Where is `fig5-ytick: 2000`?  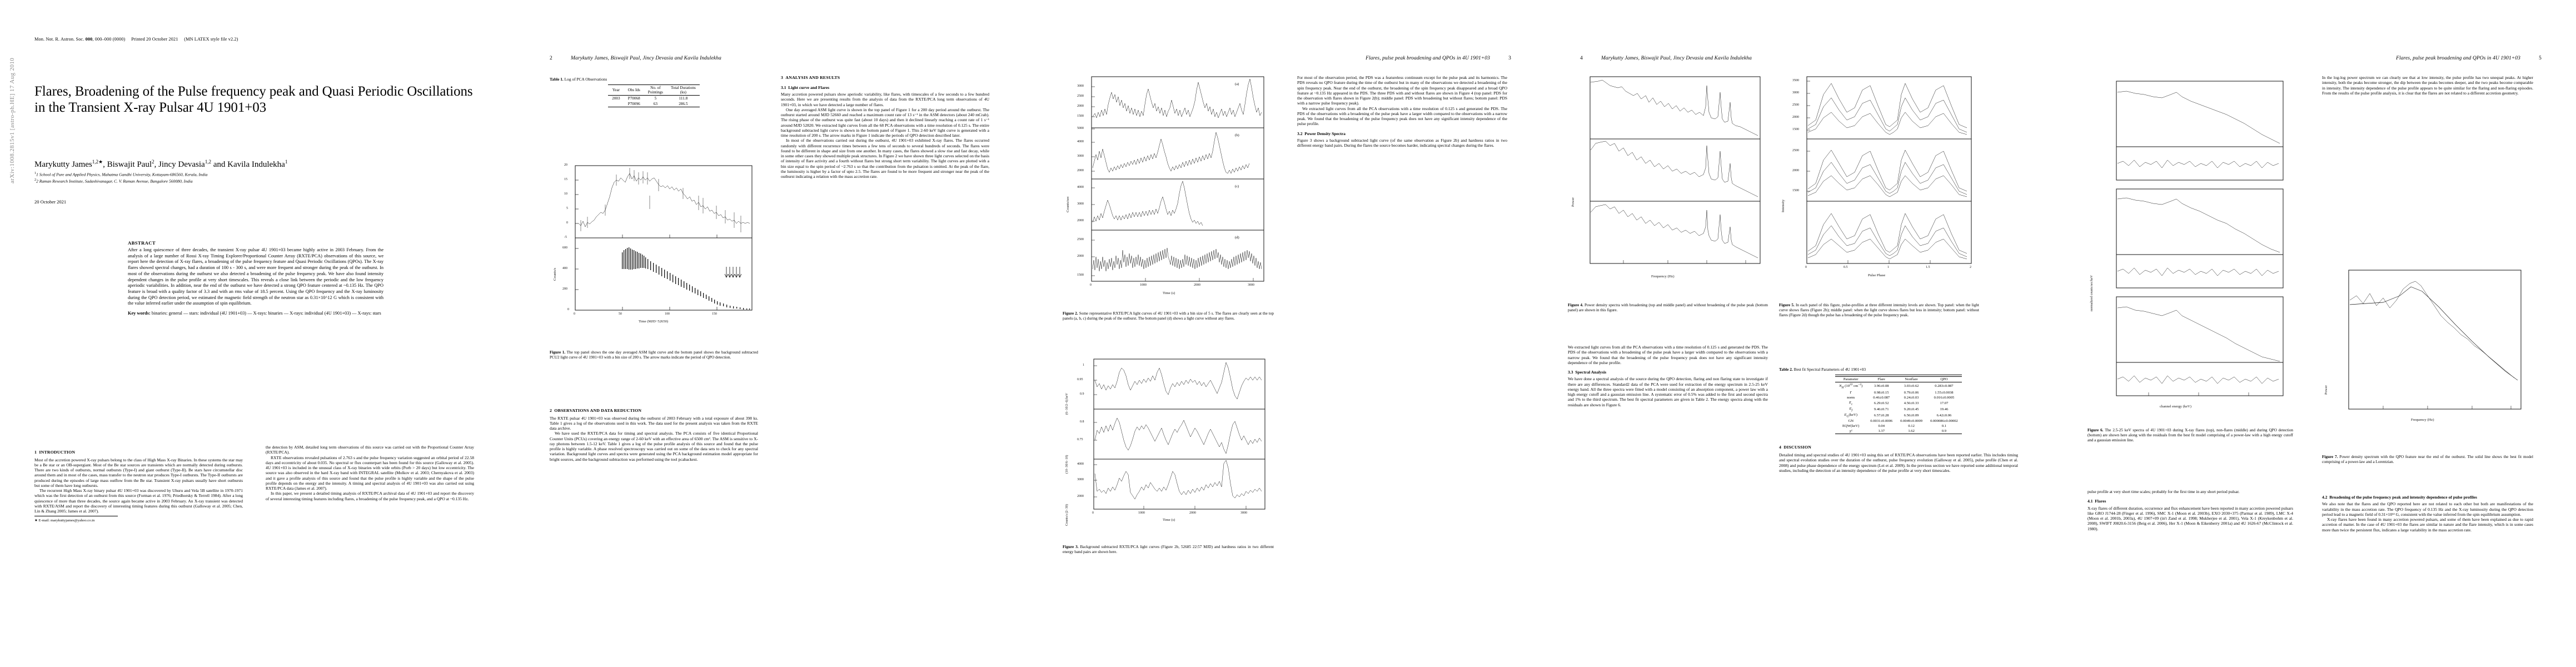
fig5-ytick: 2000 is located at coordinates (1795, 117).